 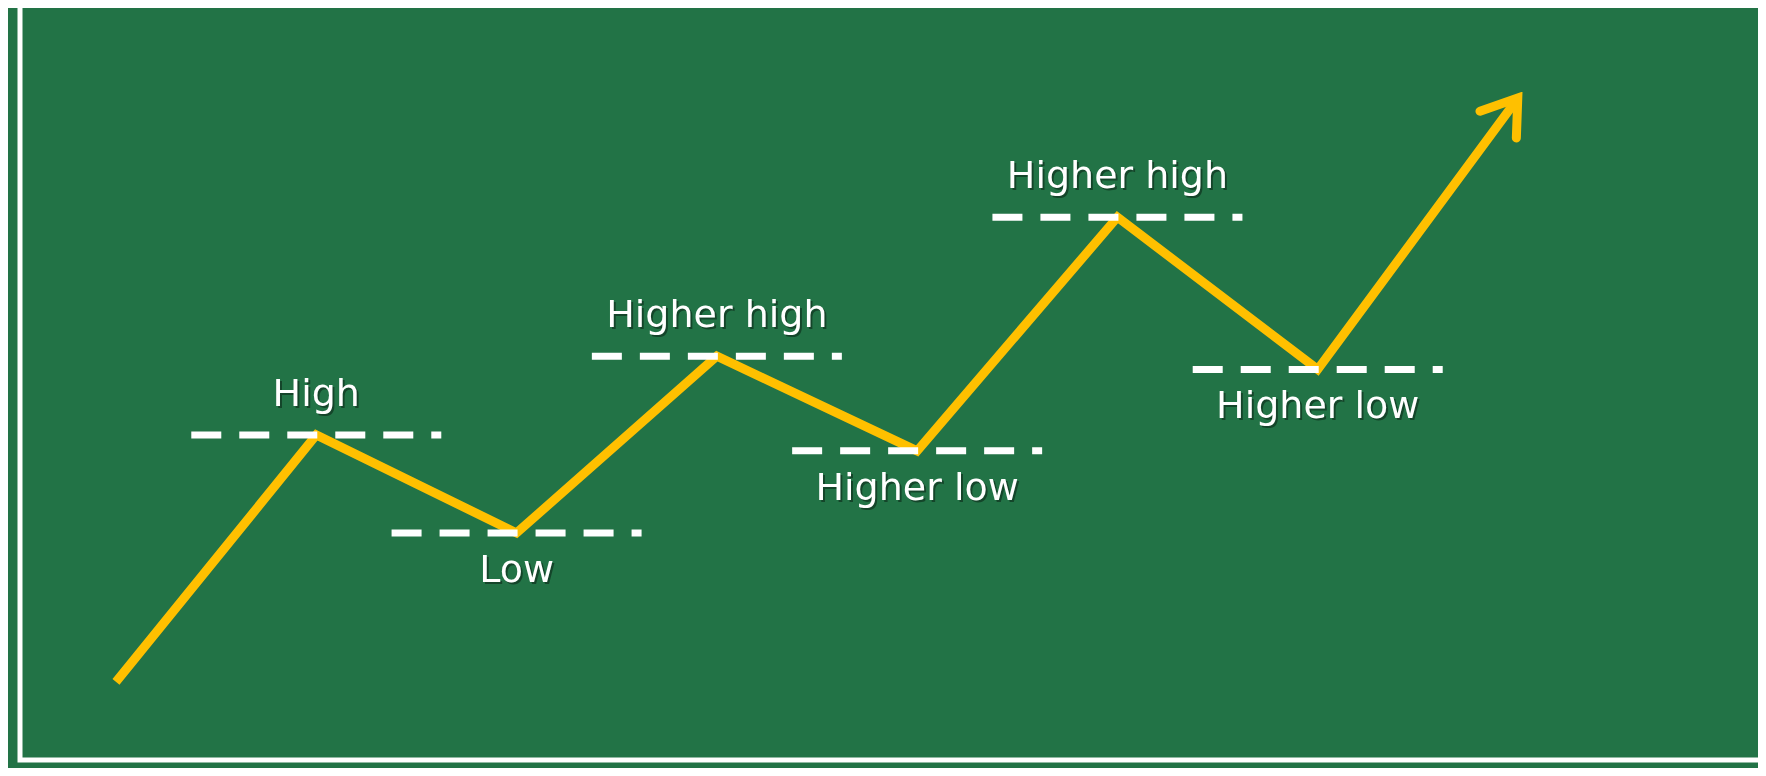 I want to click on ref-line-label: High, so click(x=318, y=394).